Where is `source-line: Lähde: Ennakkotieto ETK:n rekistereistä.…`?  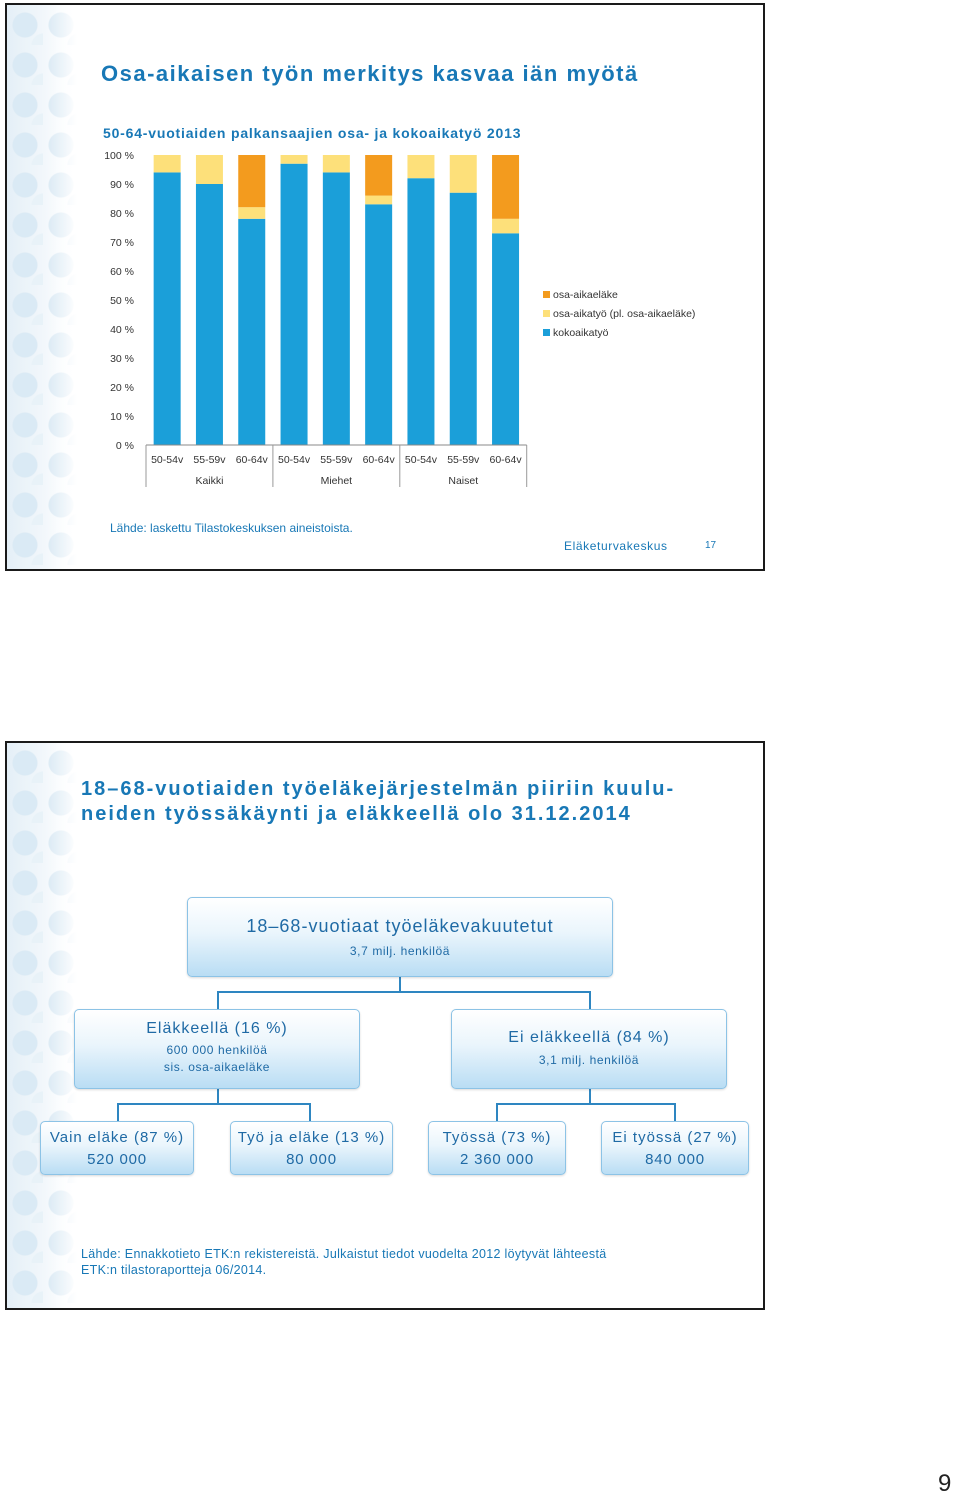 source-line: Lähde: Ennakkotieto ETK:n rekistereistä.… is located at coordinates (344, 1254).